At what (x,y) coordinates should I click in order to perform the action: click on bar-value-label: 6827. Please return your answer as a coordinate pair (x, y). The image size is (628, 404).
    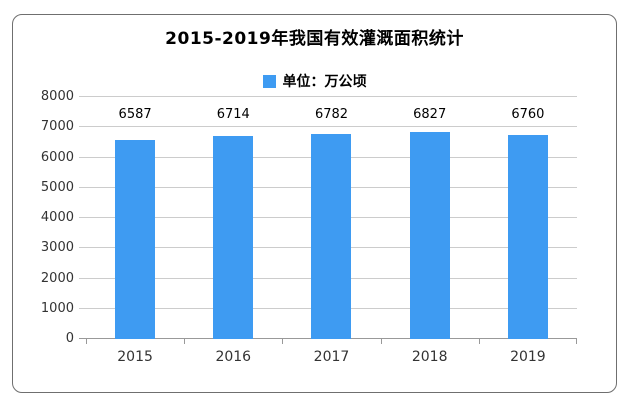
    Looking at the image, I should click on (430, 114).